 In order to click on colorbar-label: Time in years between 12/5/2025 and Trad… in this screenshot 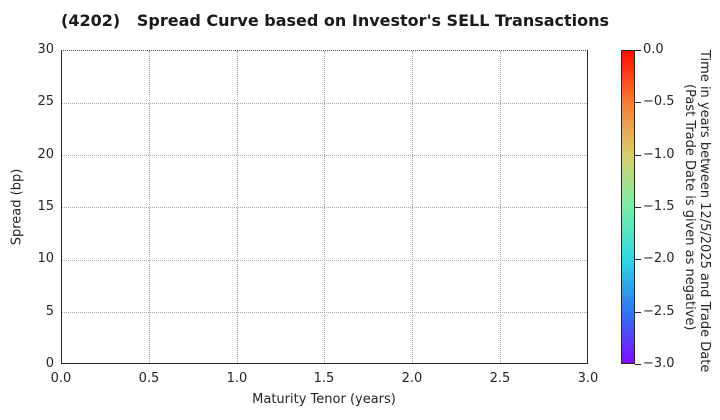, I will do `click(697, 211)`.